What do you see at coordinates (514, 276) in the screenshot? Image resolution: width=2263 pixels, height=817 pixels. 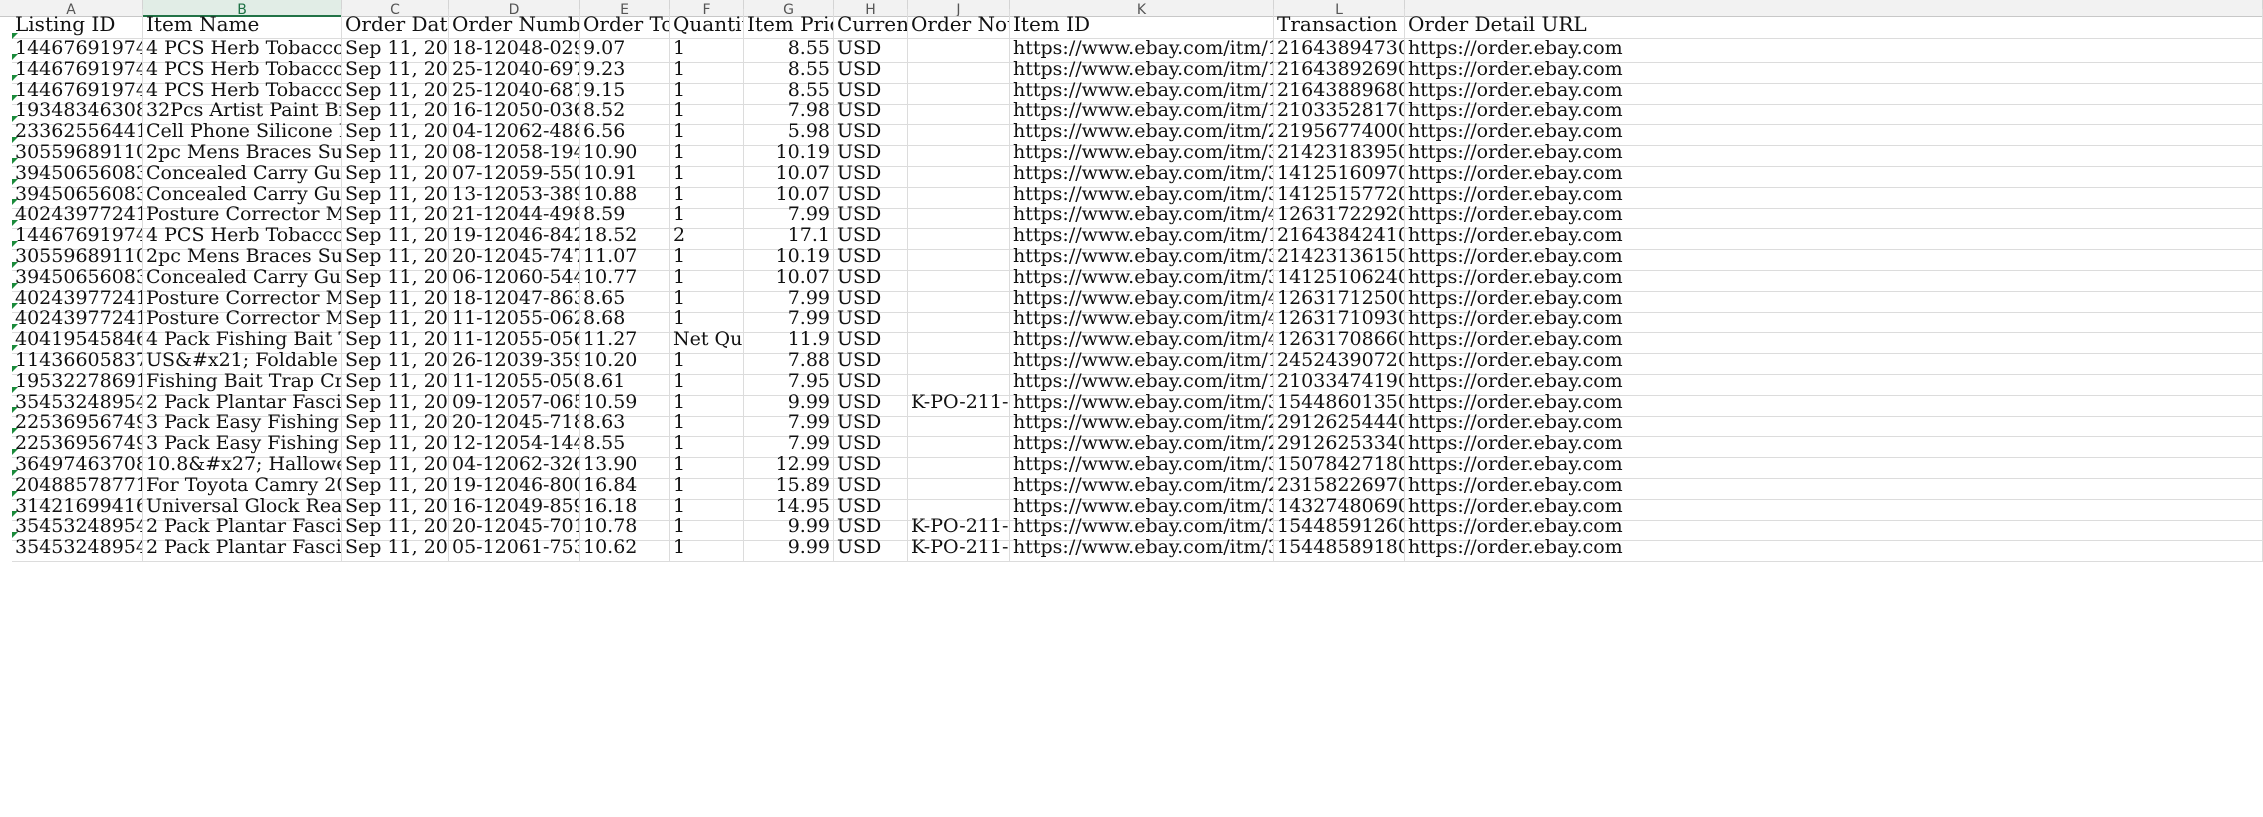 I see `cell-order-number: 06-12060-54408` at bounding box center [514, 276].